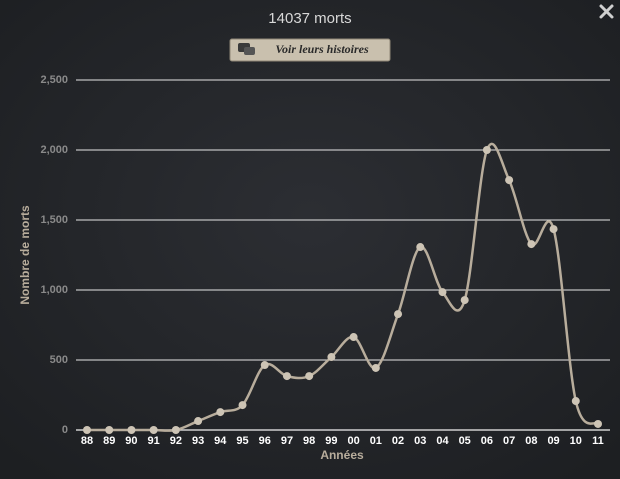 This screenshot has width=620, height=479. What do you see at coordinates (220, 441) in the screenshot?
I see `x-tick-label: 94` at bounding box center [220, 441].